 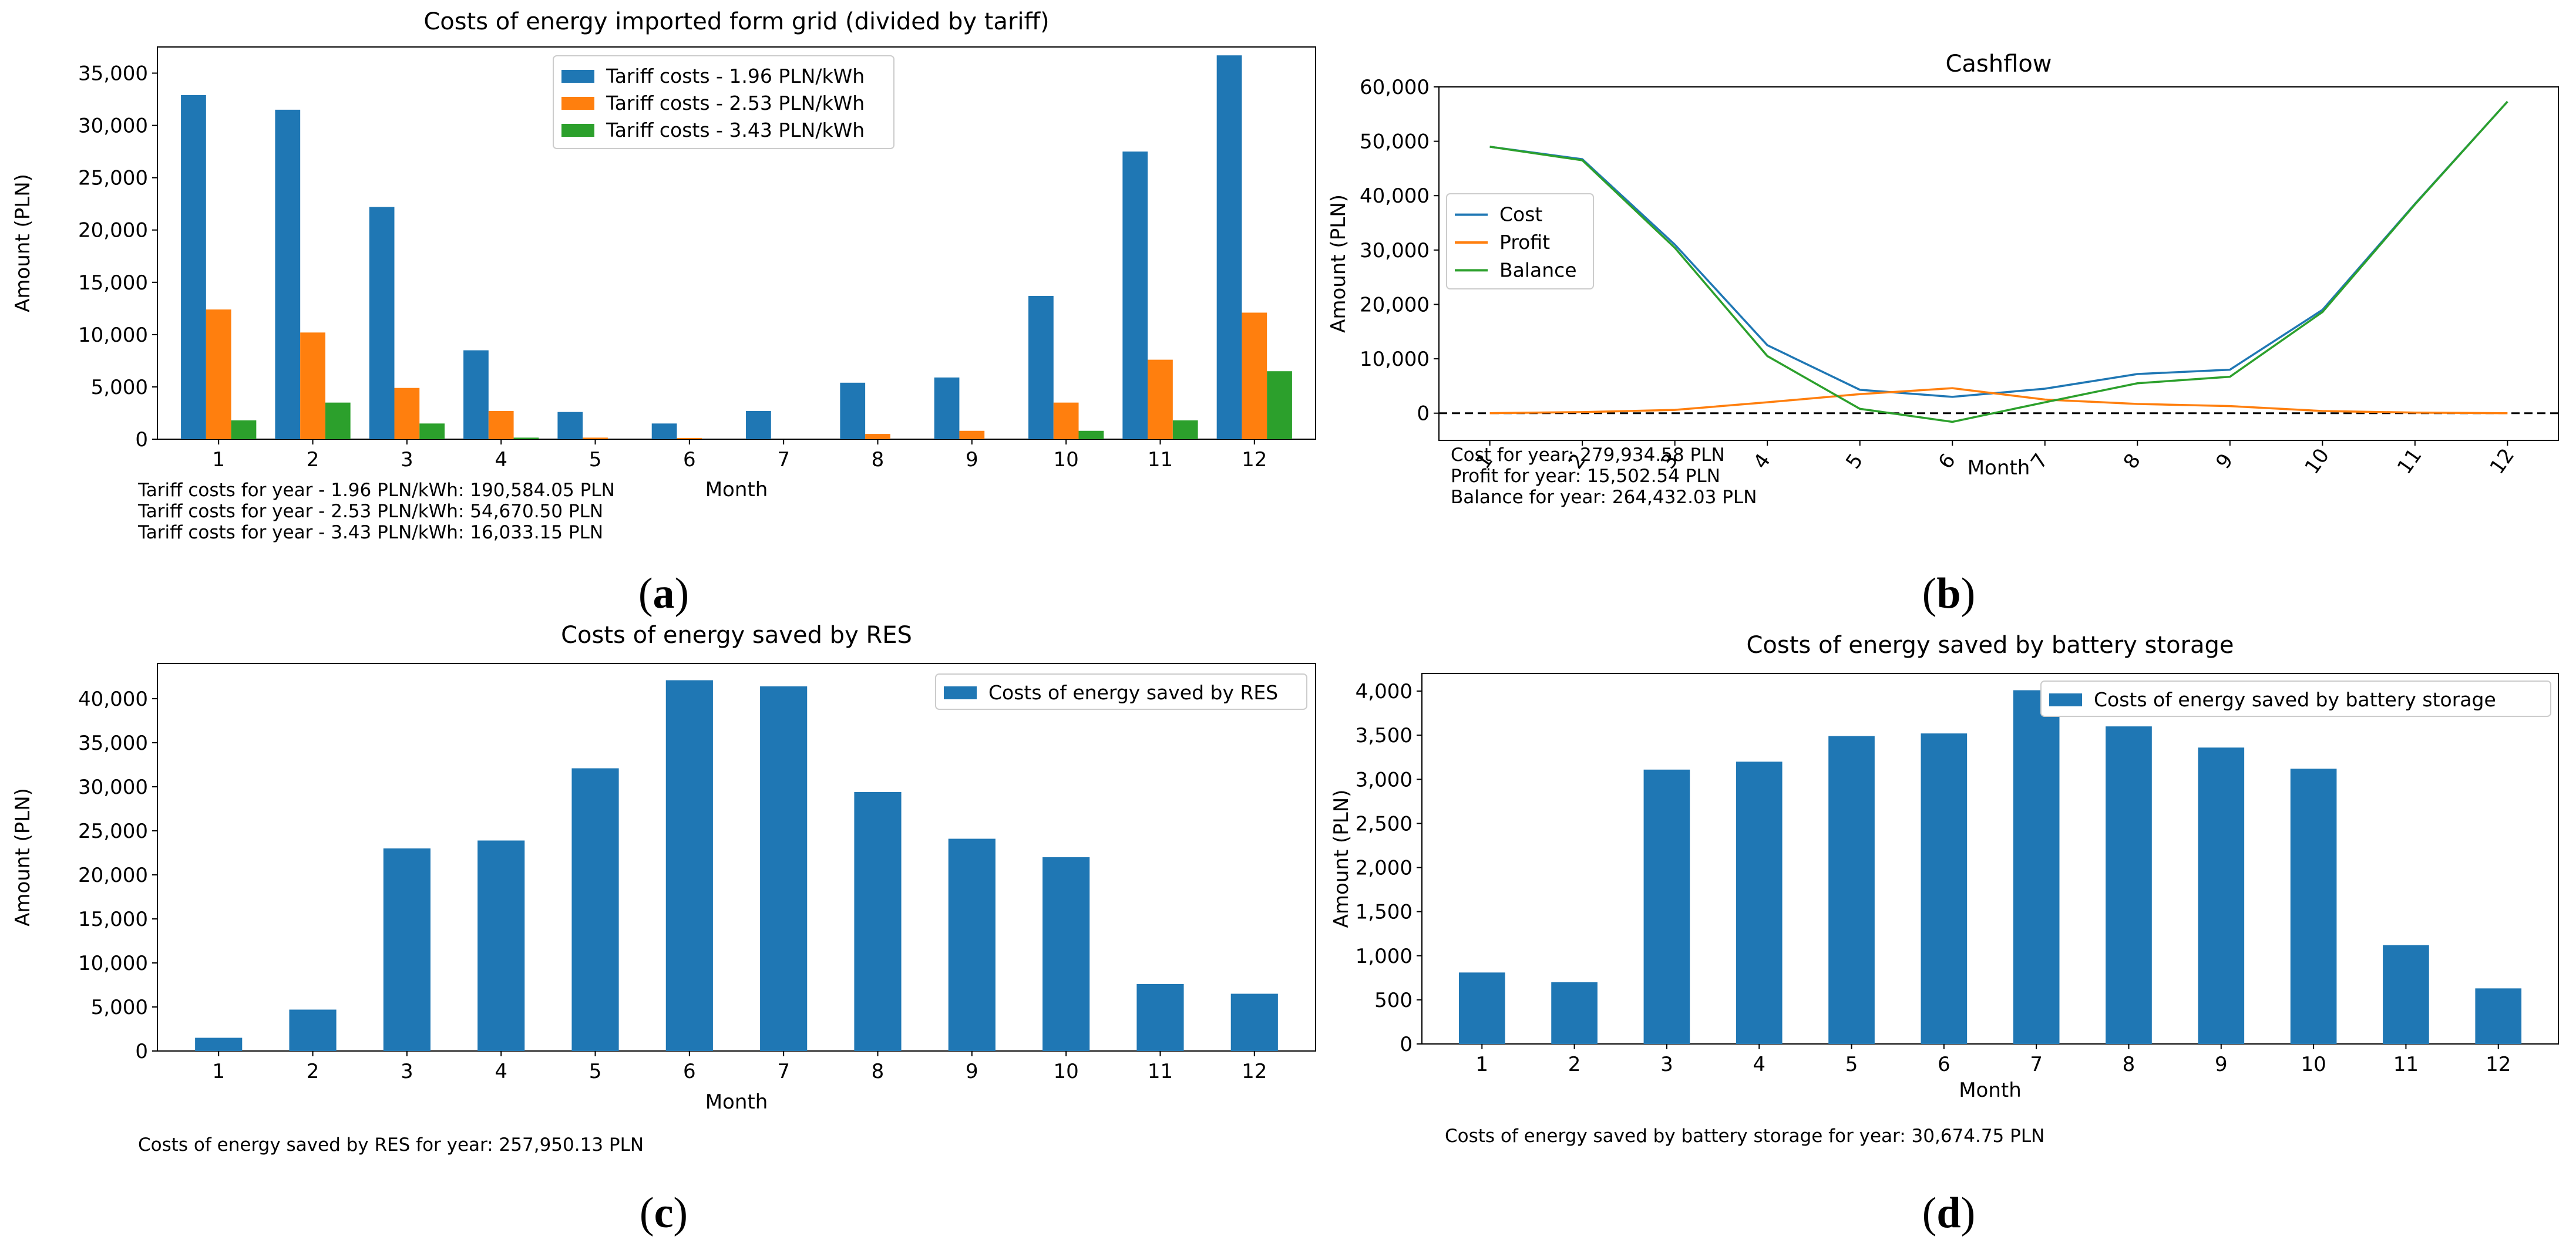 What do you see at coordinates (1384, 691) in the screenshot?
I see `y-tick-label: 4,000` at bounding box center [1384, 691].